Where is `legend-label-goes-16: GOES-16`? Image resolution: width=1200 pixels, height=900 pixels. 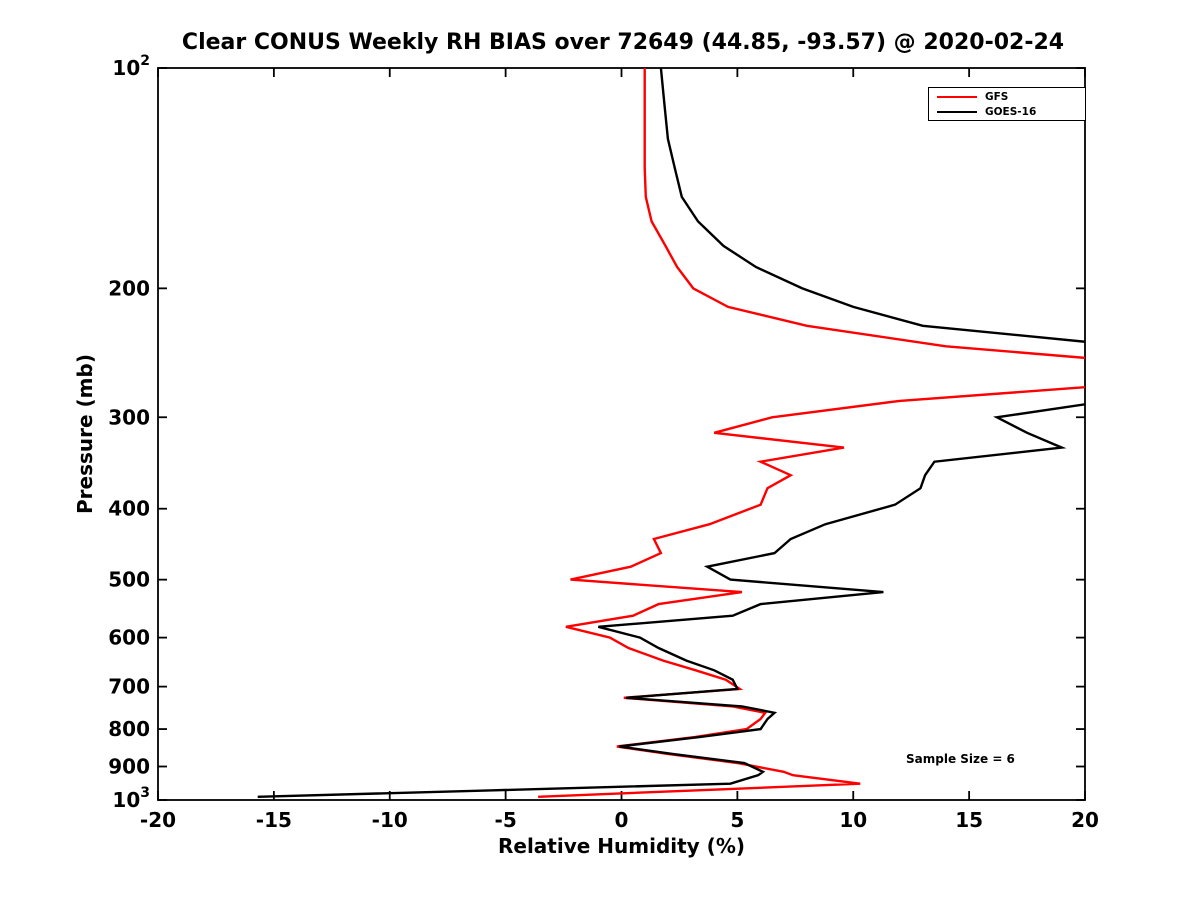 legend-label-goes-16: GOES-16 is located at coordinates (1011, 111).